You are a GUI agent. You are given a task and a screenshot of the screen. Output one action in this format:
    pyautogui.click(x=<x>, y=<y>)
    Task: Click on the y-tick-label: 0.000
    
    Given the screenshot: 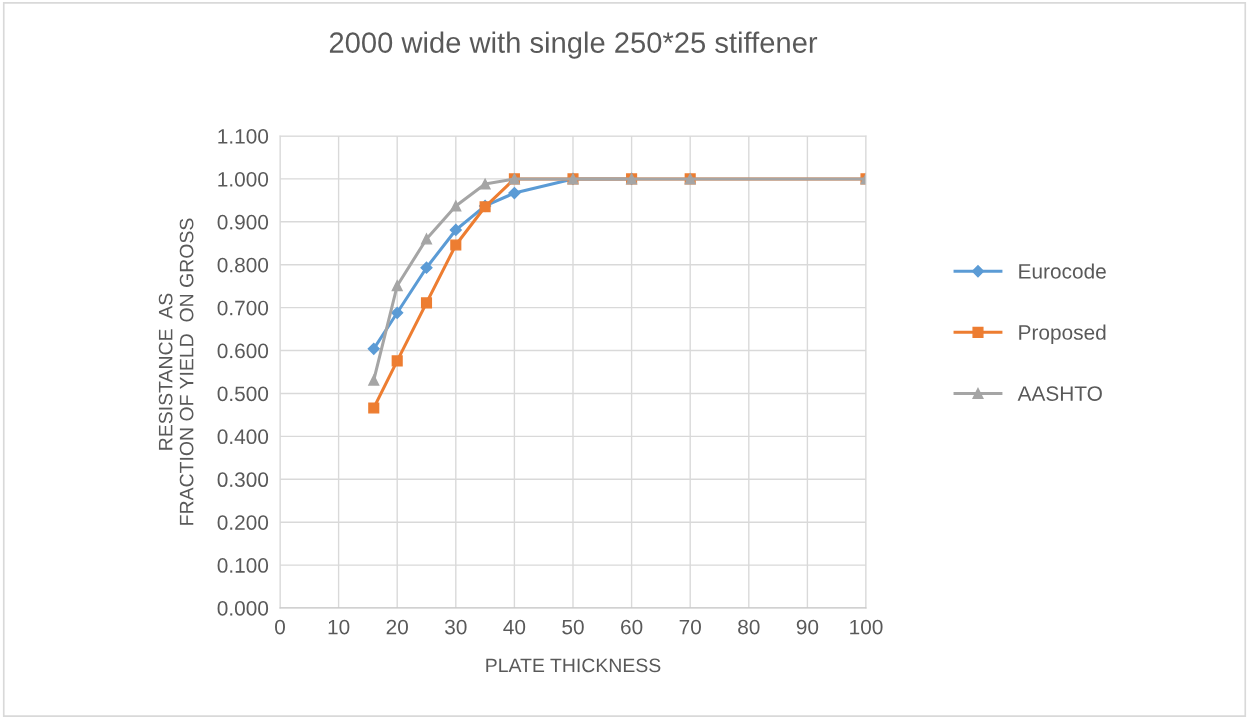 What is the action you would take?
    pyautogui.click(x=243, y=608)
    